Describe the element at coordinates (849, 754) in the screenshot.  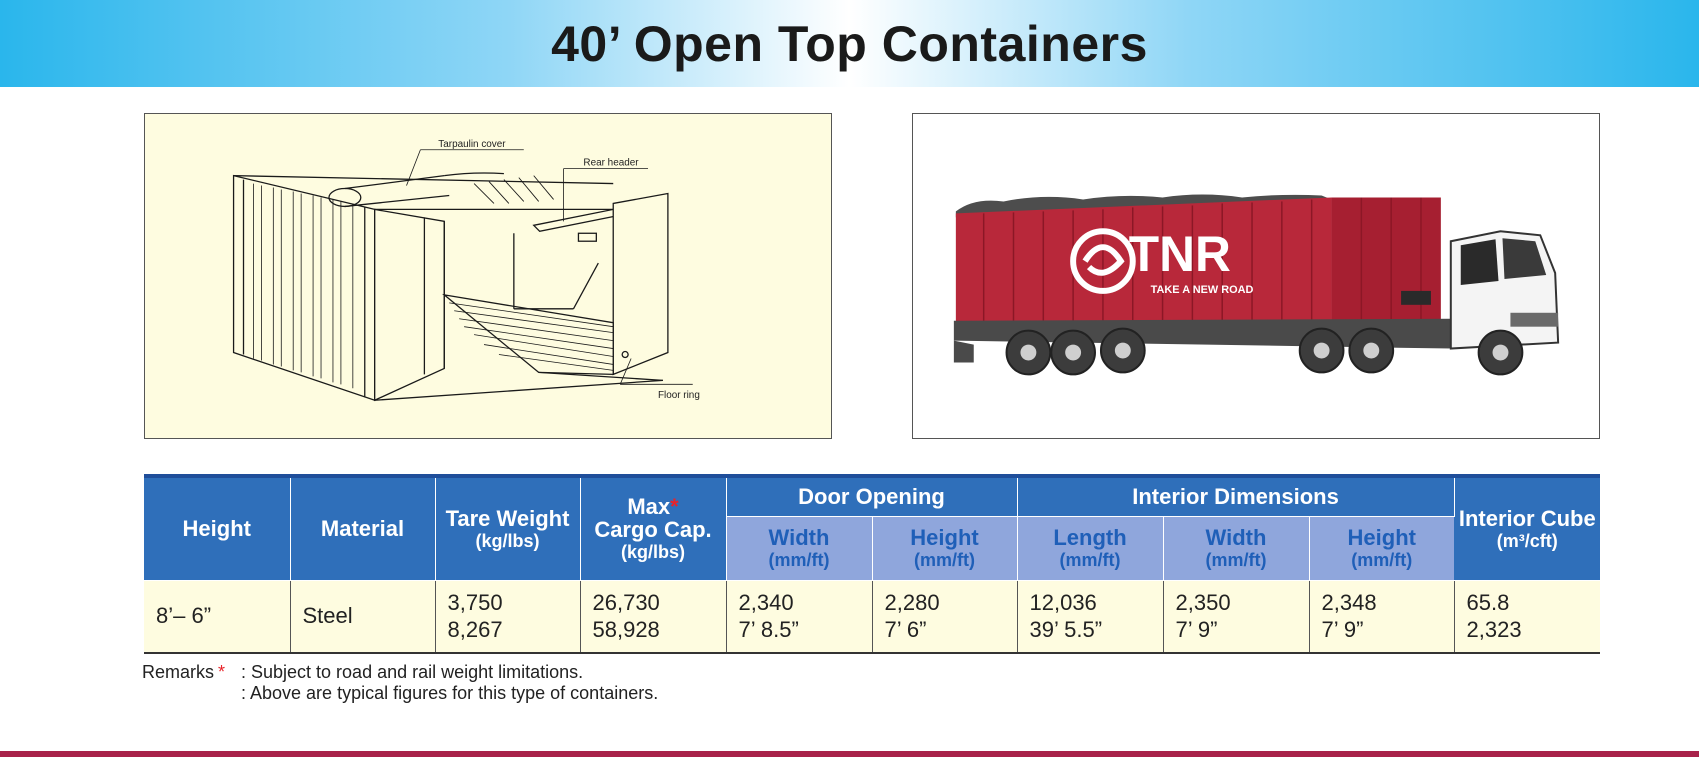
I see `footer-rule` at that location.